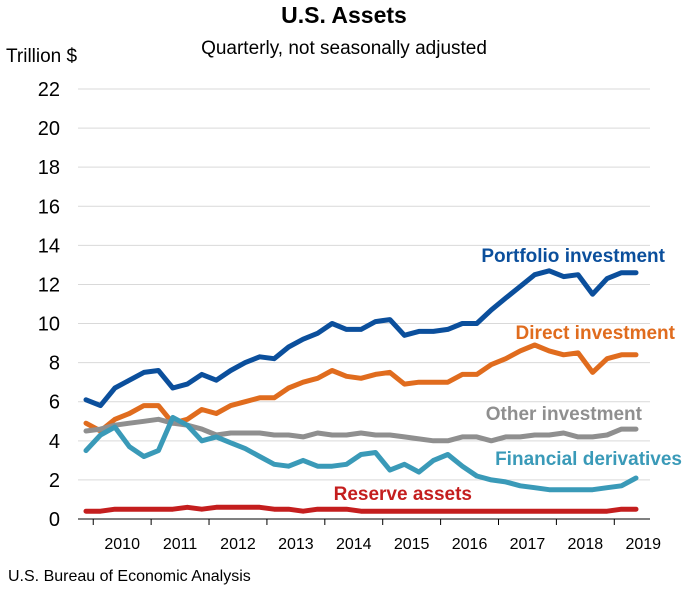 The height and width of the screenshot is (596, 688). I want to click on y-tick-label: 0, so click(54, 520).